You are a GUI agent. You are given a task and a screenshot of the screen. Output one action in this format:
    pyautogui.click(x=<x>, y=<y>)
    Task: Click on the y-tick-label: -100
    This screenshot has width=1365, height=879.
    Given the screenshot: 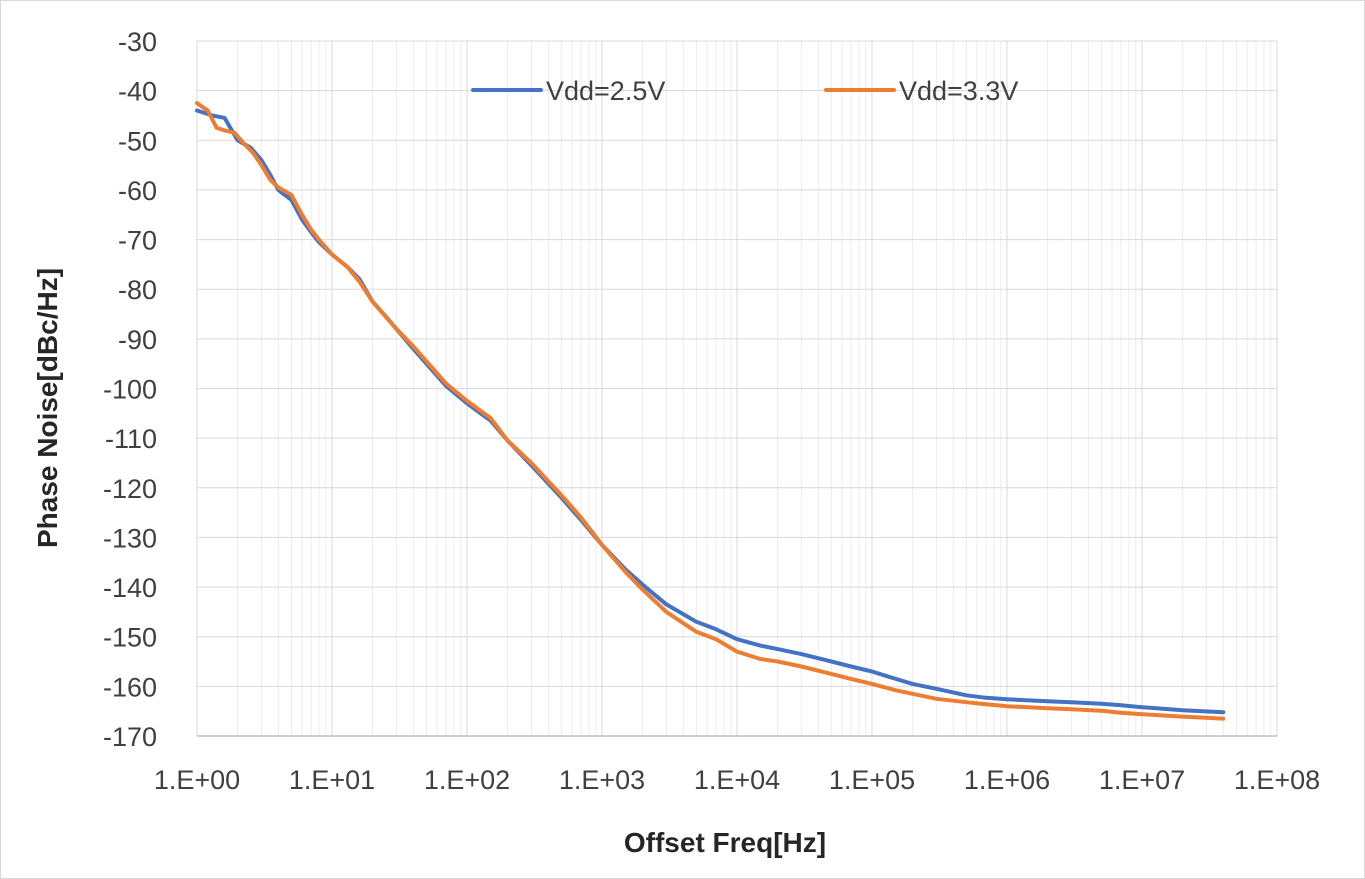 What is the action you would take?
    pyautogui.click(x=130, y=390)
    